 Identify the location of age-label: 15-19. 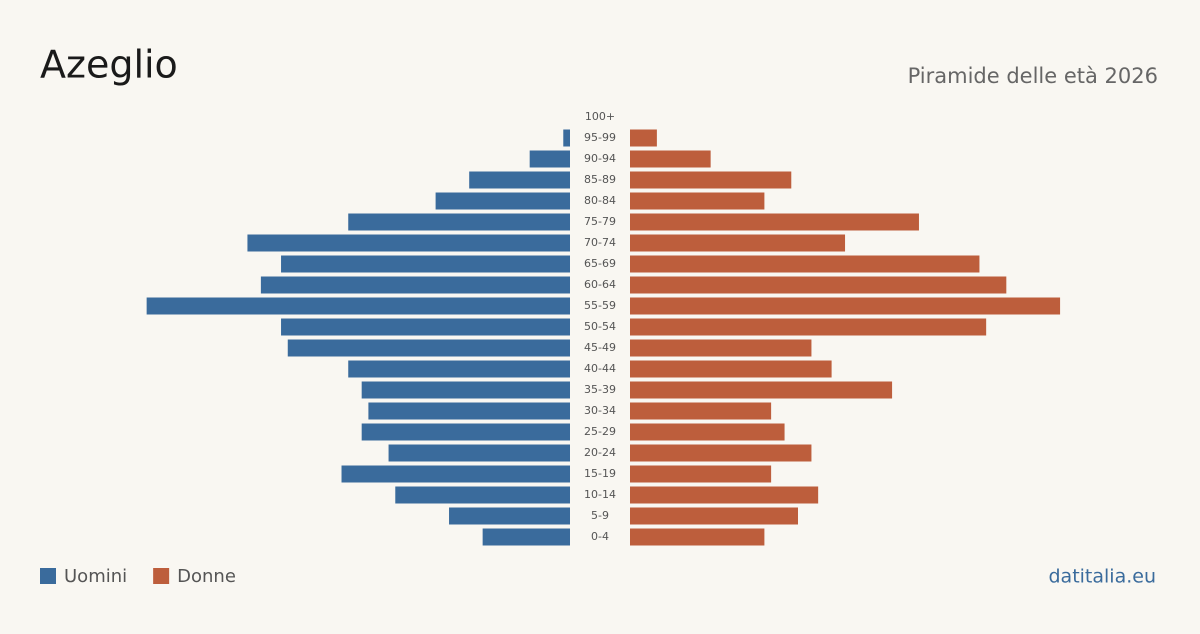
(600, 473).